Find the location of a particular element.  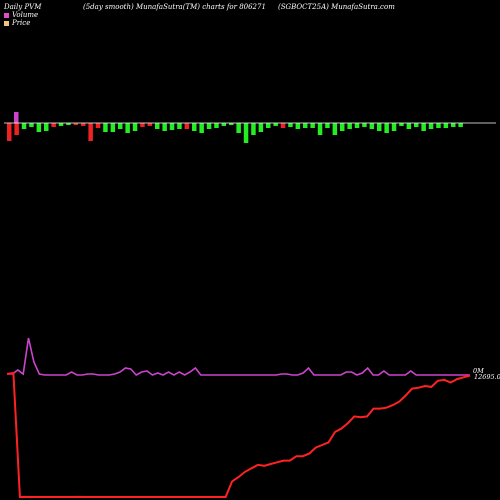

volume-bars is located at coordinates (235, 127).